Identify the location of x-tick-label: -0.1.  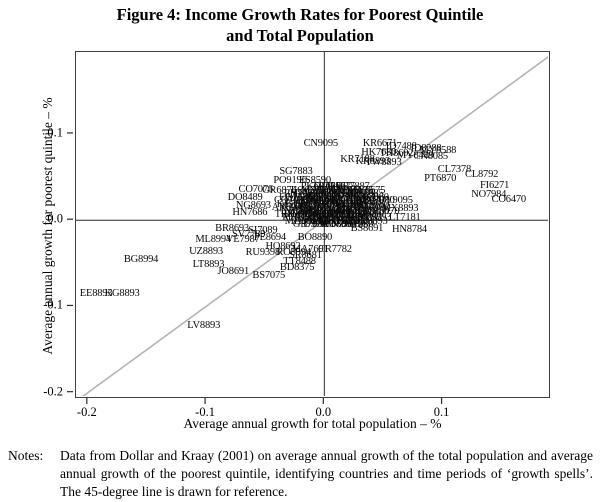
(205, 412).